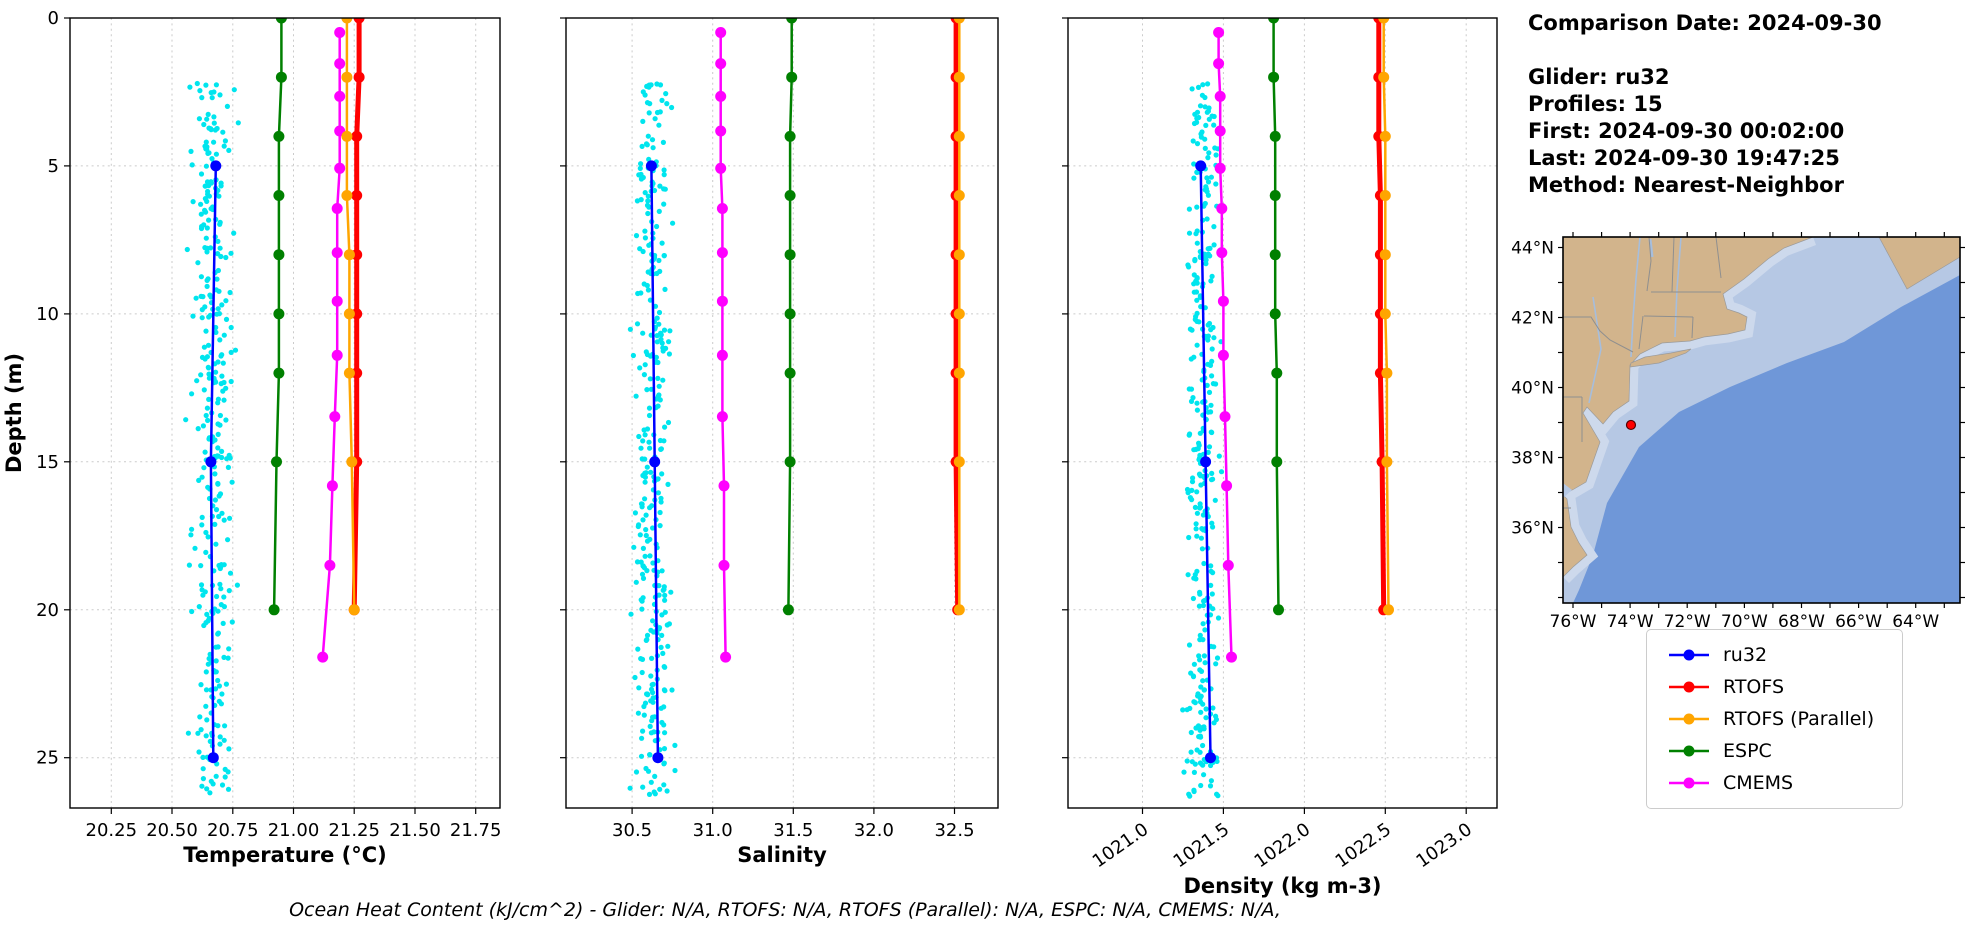 This screenshot has height=934, width=1981. Describe the element at coordinates (1630, 622) in the screenshot. I see `svg-text: 74°W` at that location.